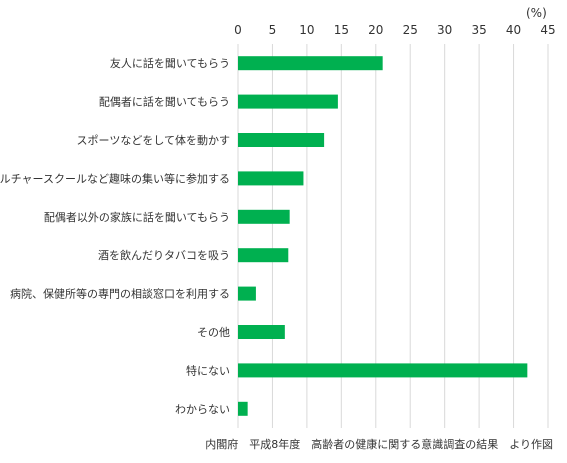 The height and width of the screenshot is (463, 567). I want to click on x-tick-label: 10, so click(306, 30).